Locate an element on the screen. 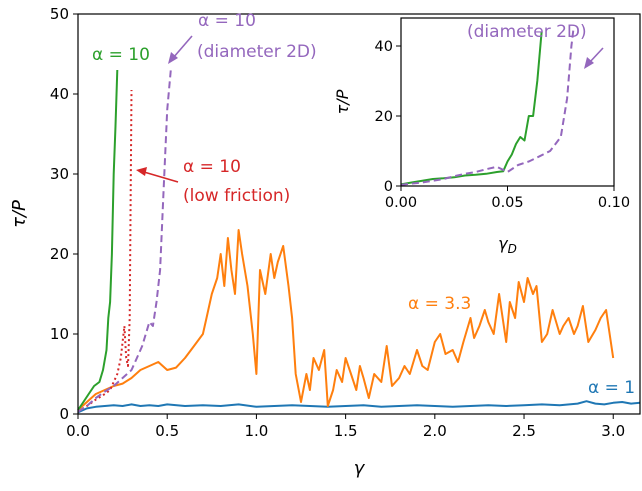 Image resolution: width=642 pixels, height=491 pixels. series-line-alpha1 is located at coordinates (359, 407).